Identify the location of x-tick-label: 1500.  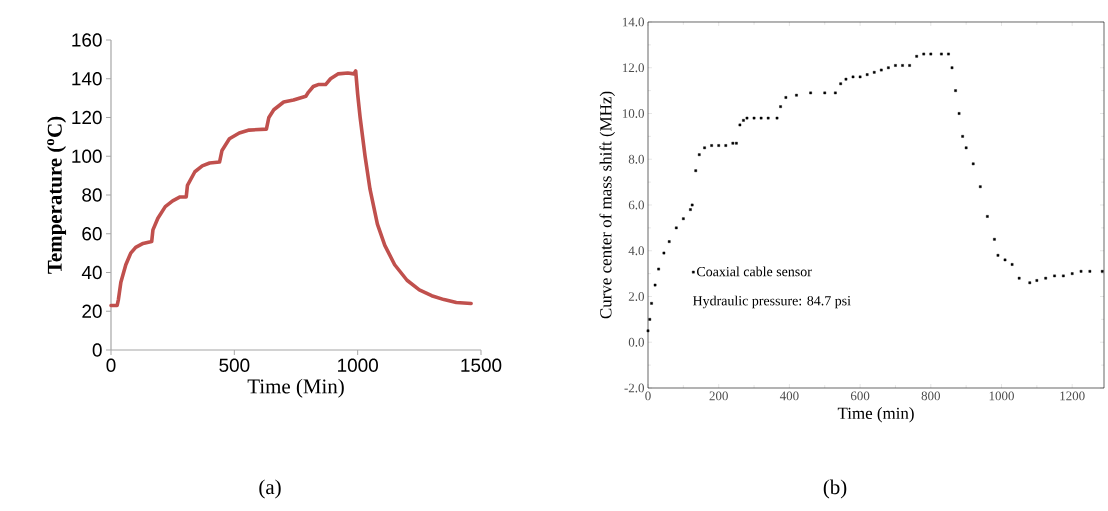
(481, 365).